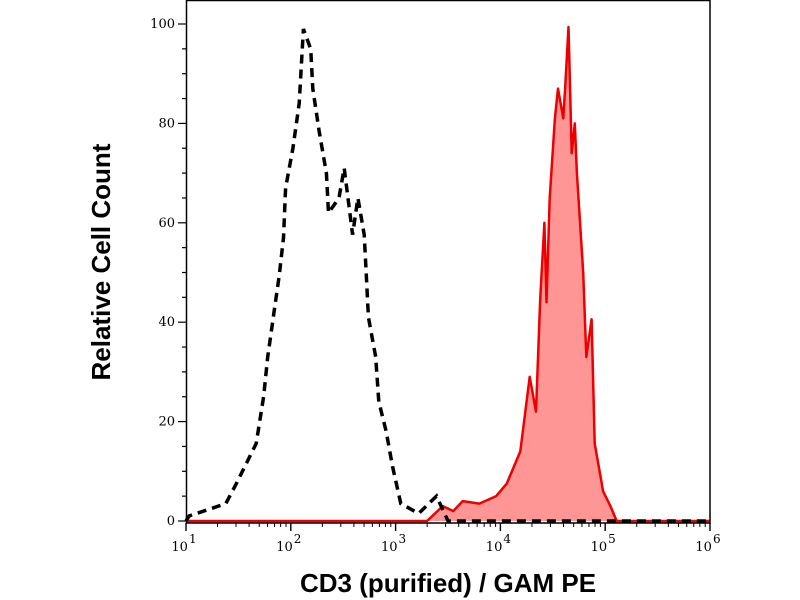  What do you see at coordinates (193, 539) in the screenshot?
I see `x-tick-exponent: 1` at bounding box center [193, 539].